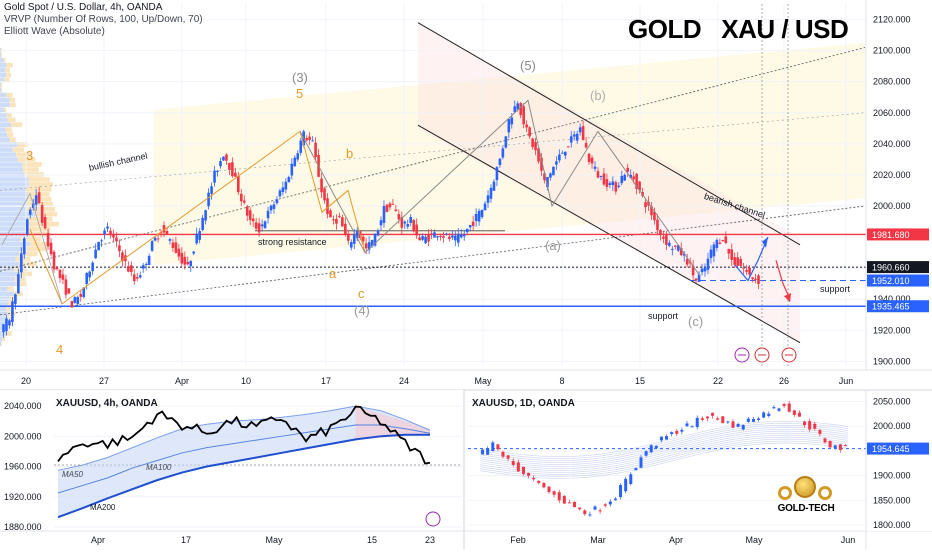 Image resolution: width=932 pixels, height=555 pixels. Describe the element at coordinates (783, 280) in the screenshot. I see `projection-down-path` at that location.